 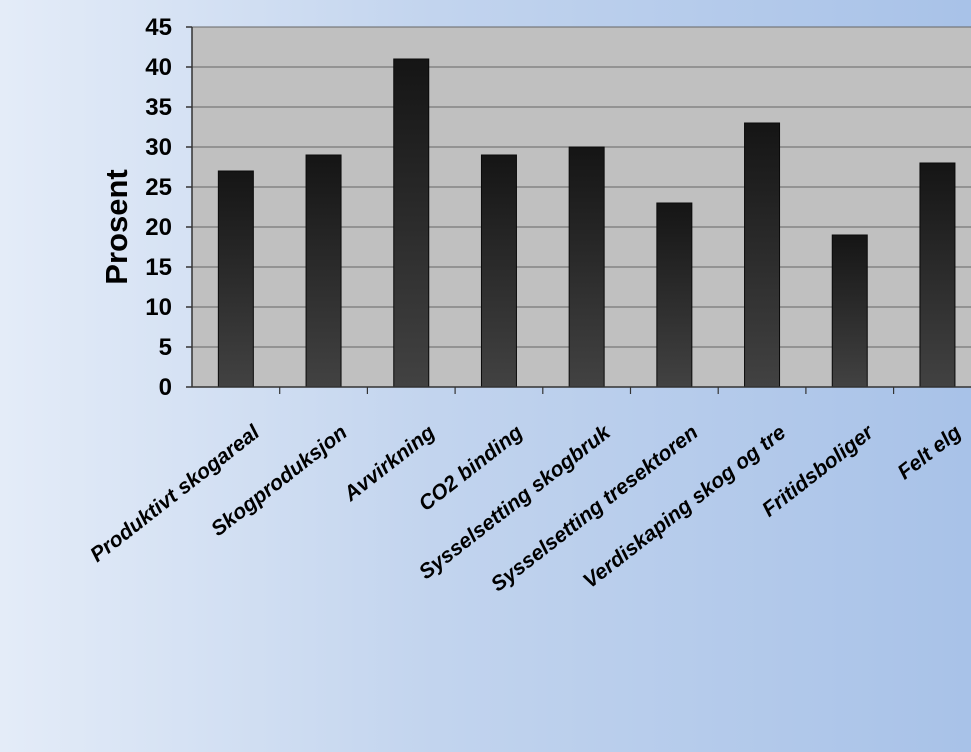 I want to click on y-tick-label: 15, so click(x=158, y=267).